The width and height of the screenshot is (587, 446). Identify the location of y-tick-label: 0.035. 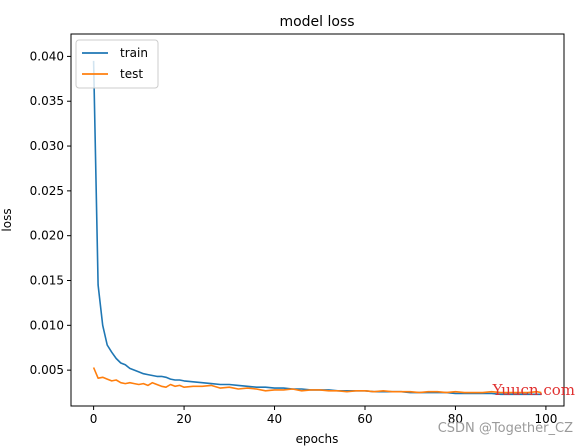
(47, 101).